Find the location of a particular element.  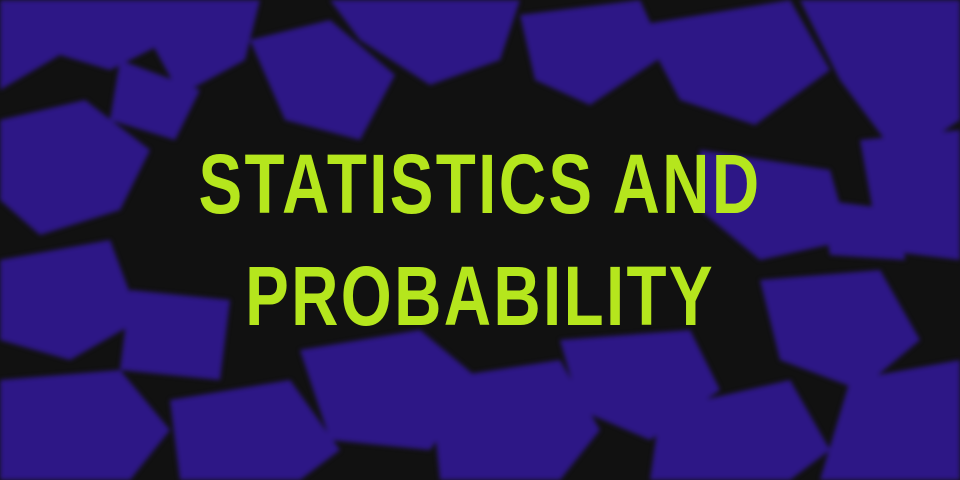

title-line-1: STATISTICS AND is located at coordinates (480, 184).